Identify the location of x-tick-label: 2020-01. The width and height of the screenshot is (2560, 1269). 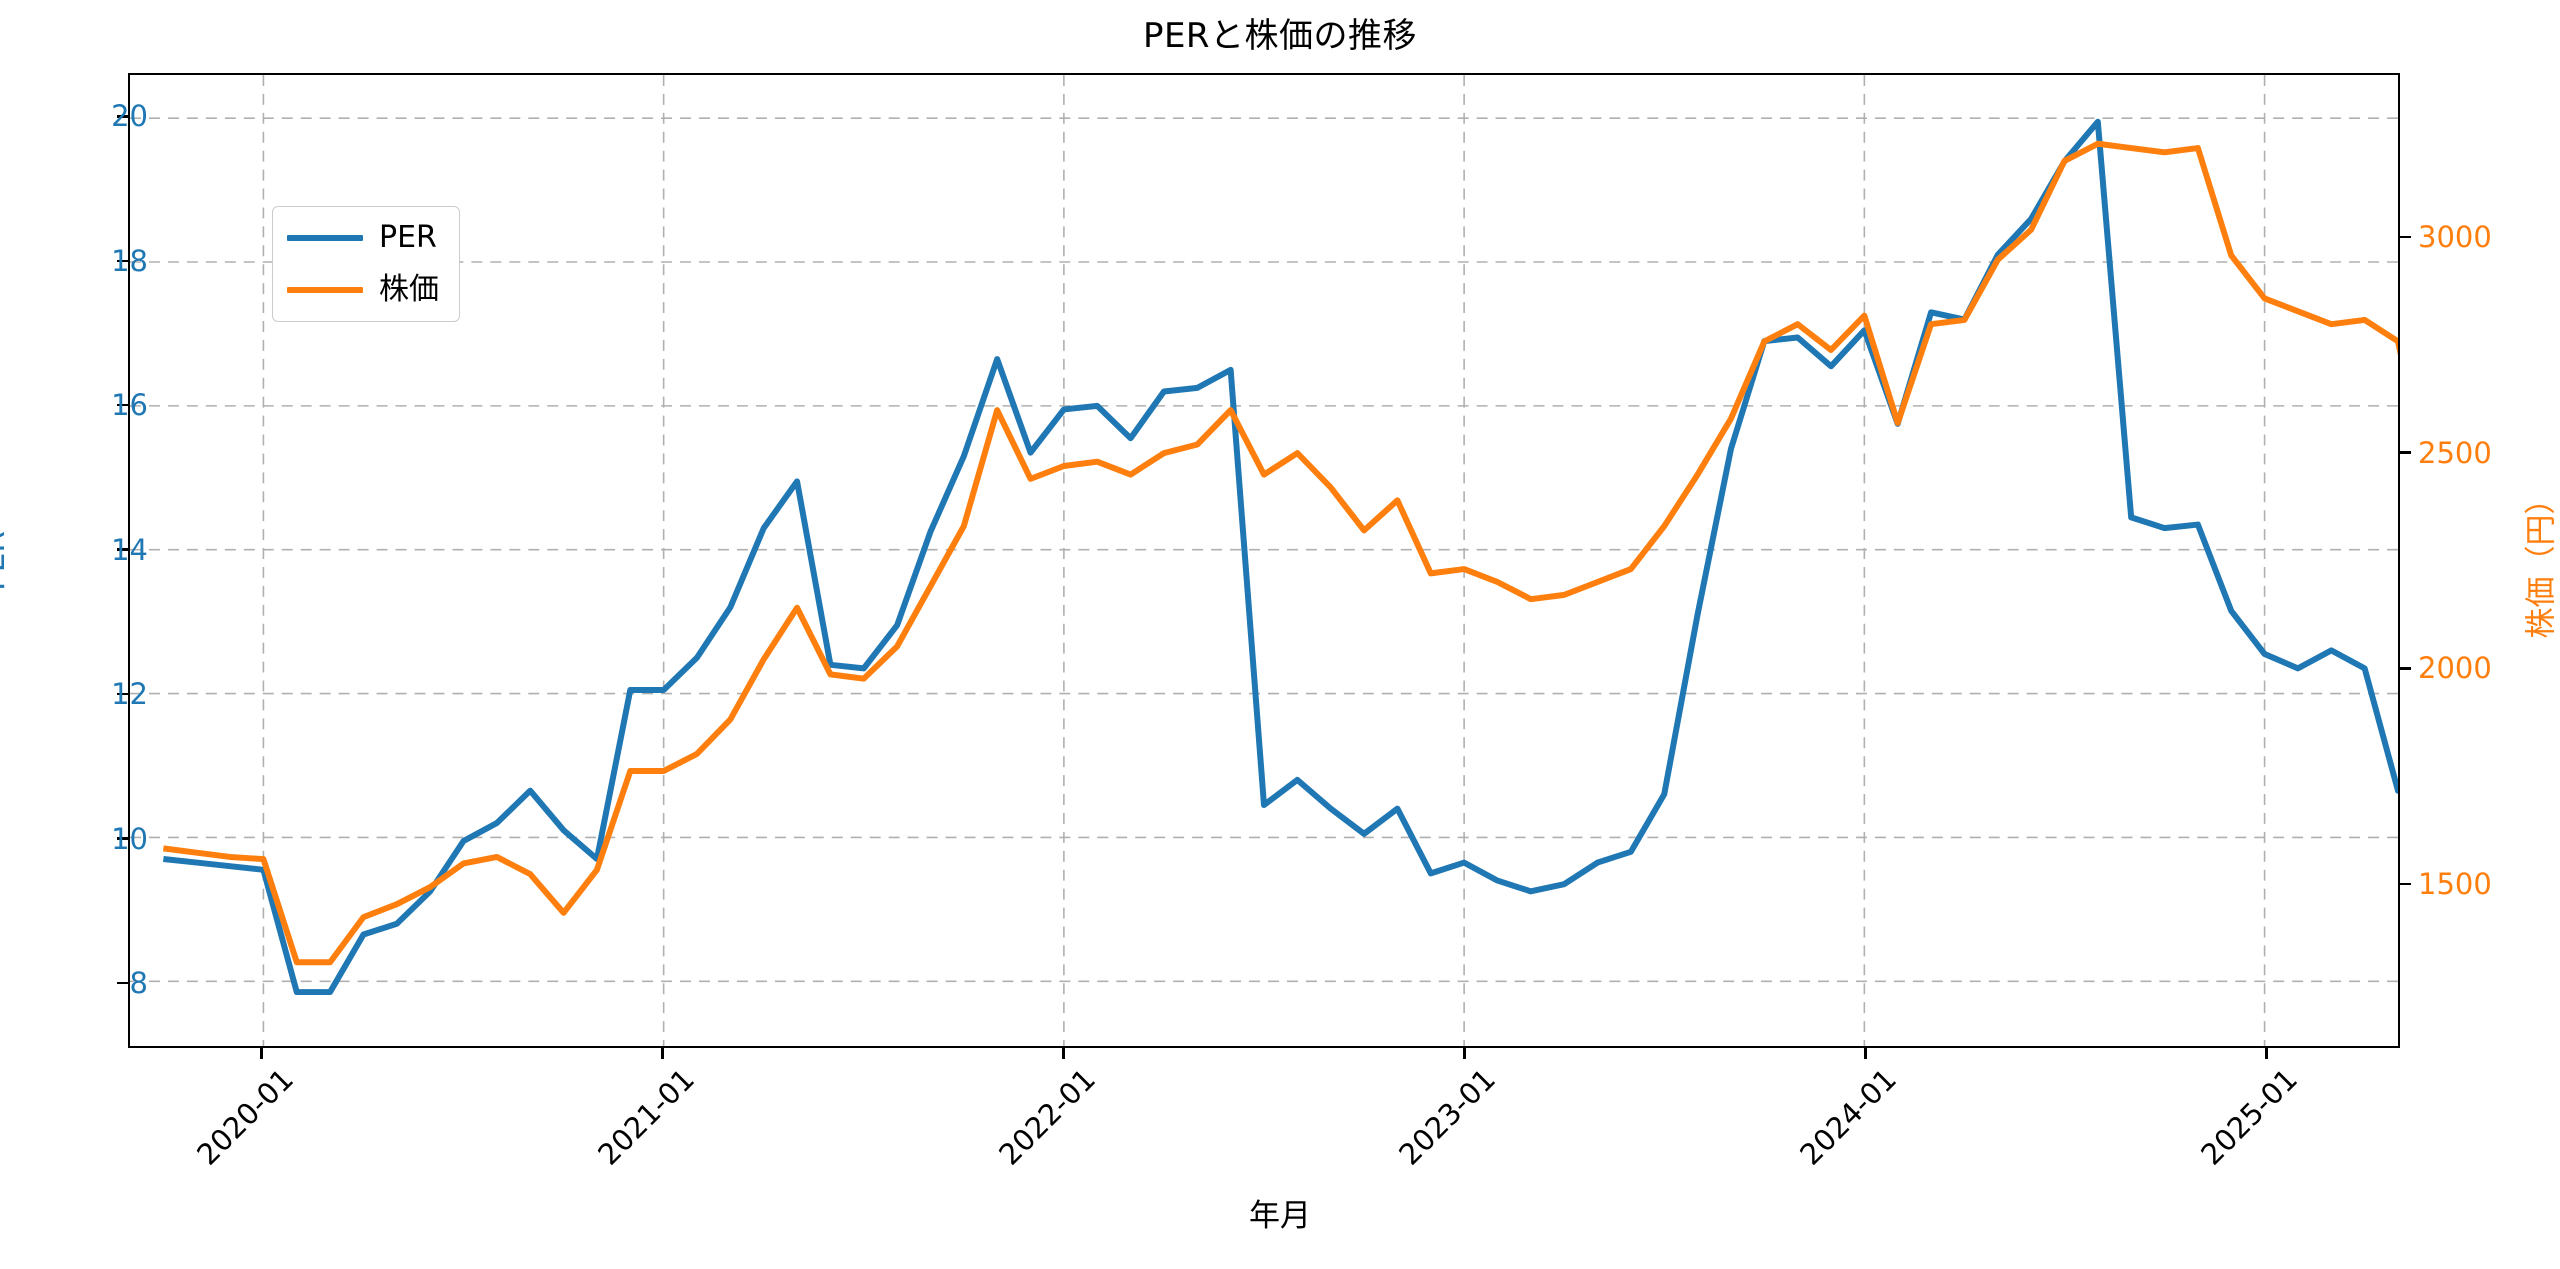
(244, 1117).